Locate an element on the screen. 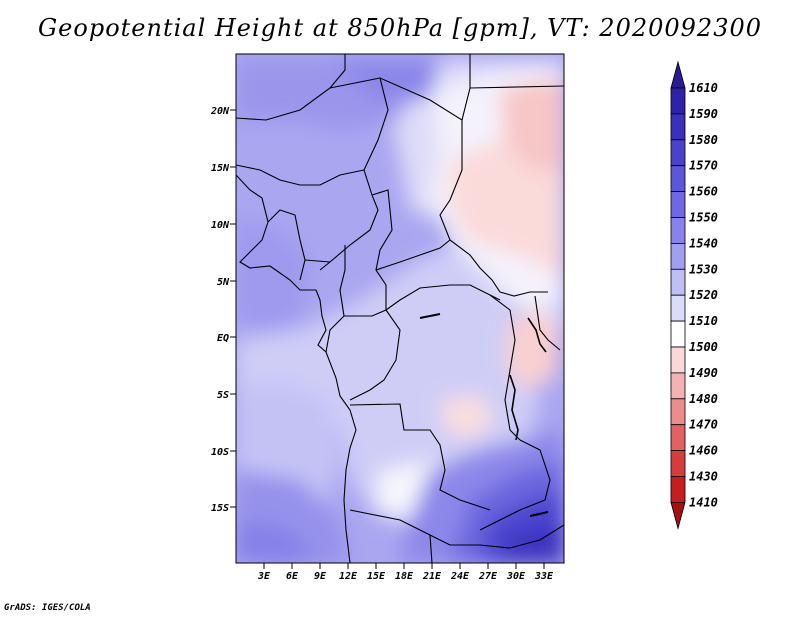  grads-credit: GrADS: IGES/COLA is located at coordinates (47, 608).